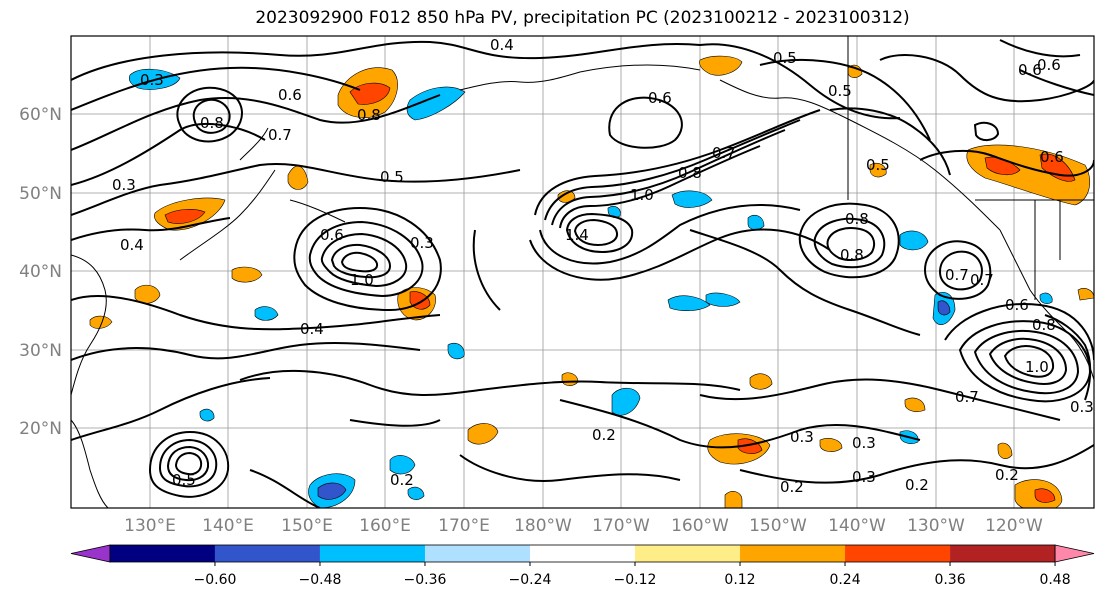 The height and width of the screenshot is (601, 1105). I want to click on latitude-labels: 60°N 50°N 40°N 30°N 20°N, so click(40, 272).